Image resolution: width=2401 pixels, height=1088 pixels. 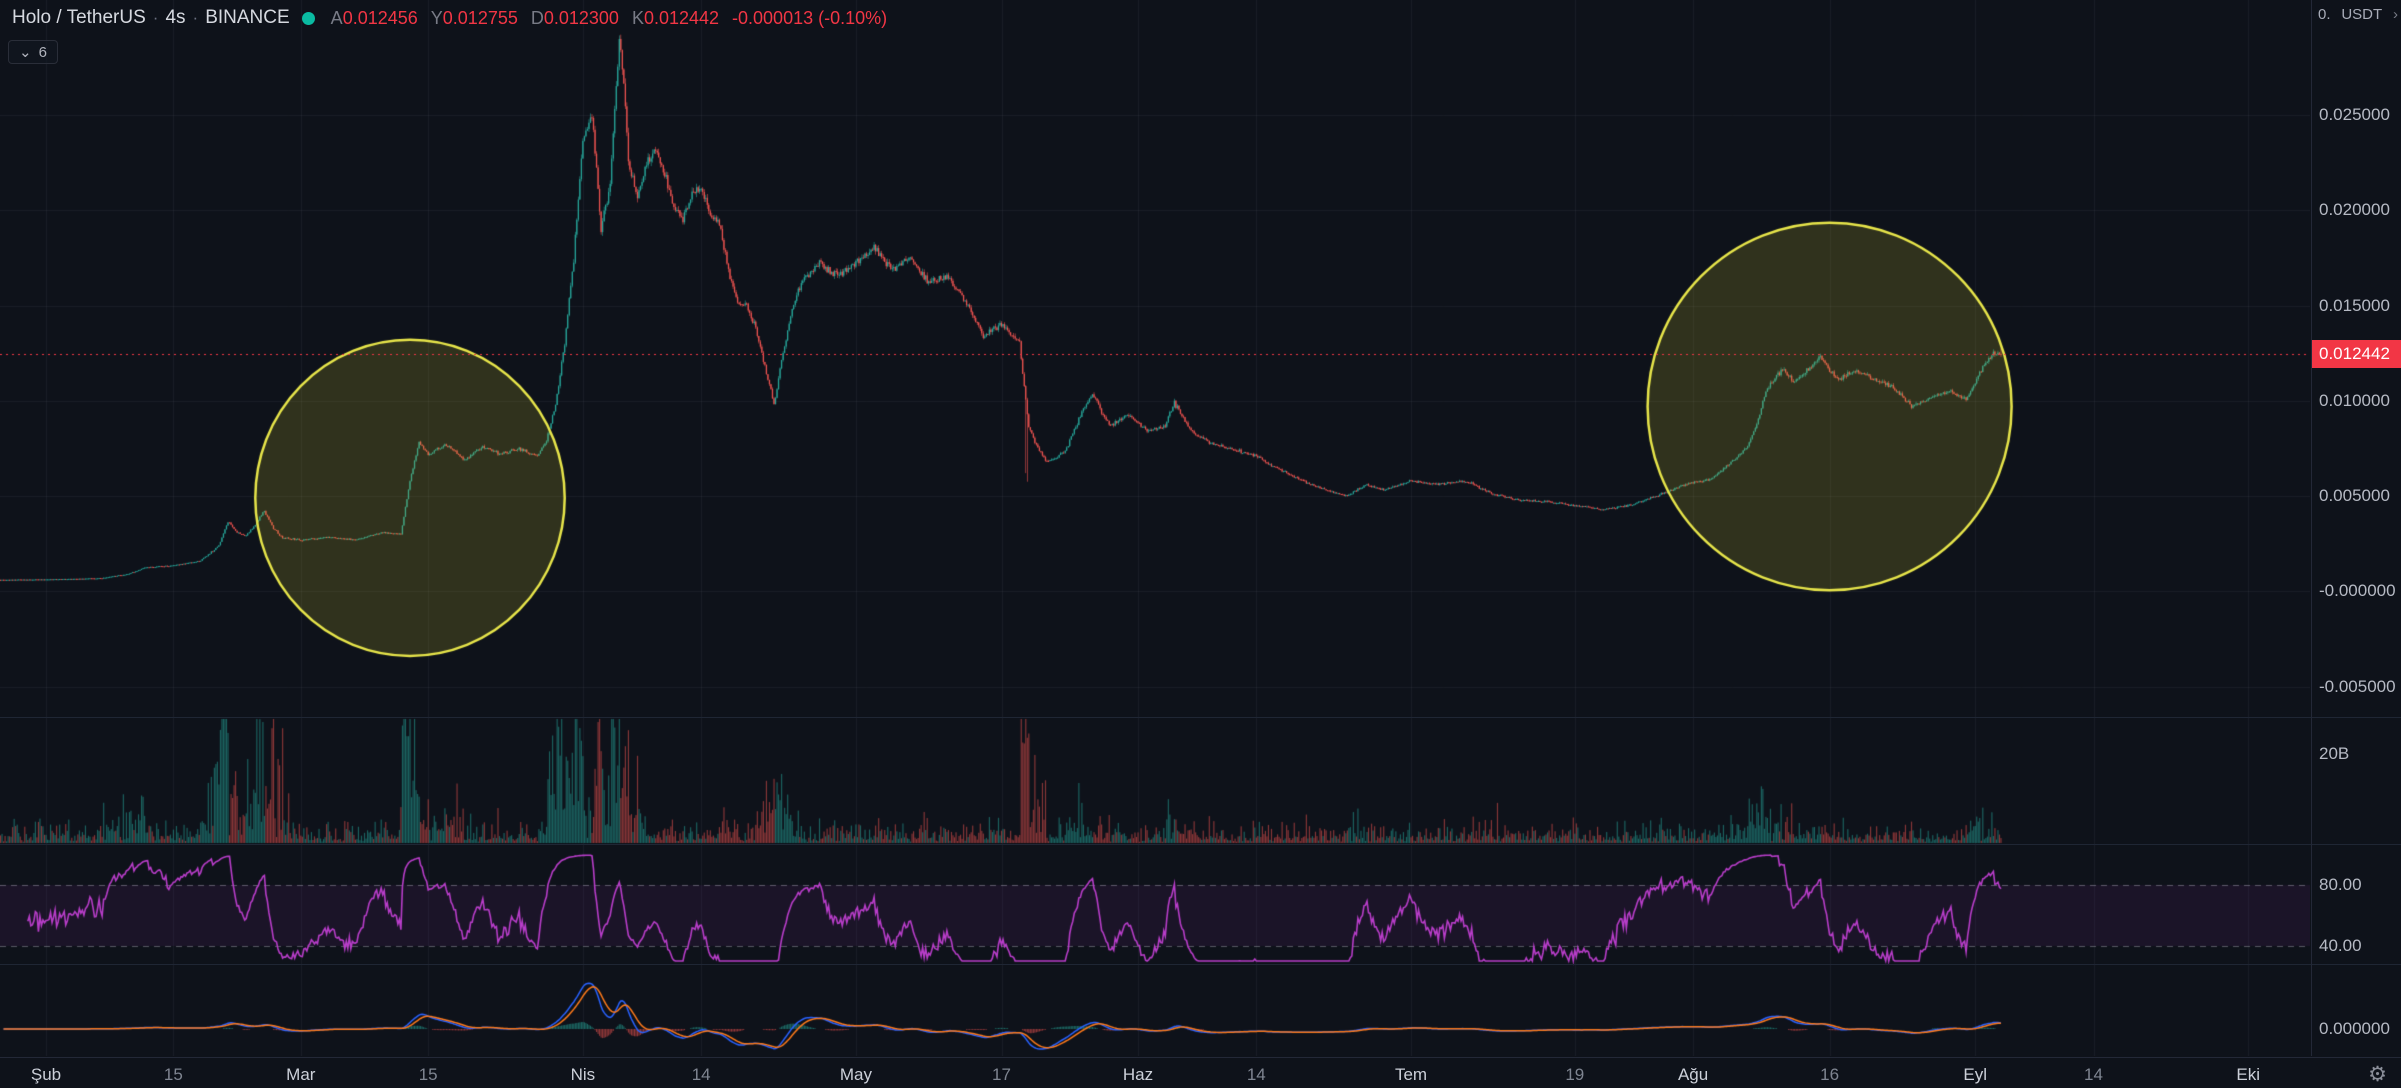 I want to click on settings-gear-icon: ⚙, so click(x=2377, y=1074).